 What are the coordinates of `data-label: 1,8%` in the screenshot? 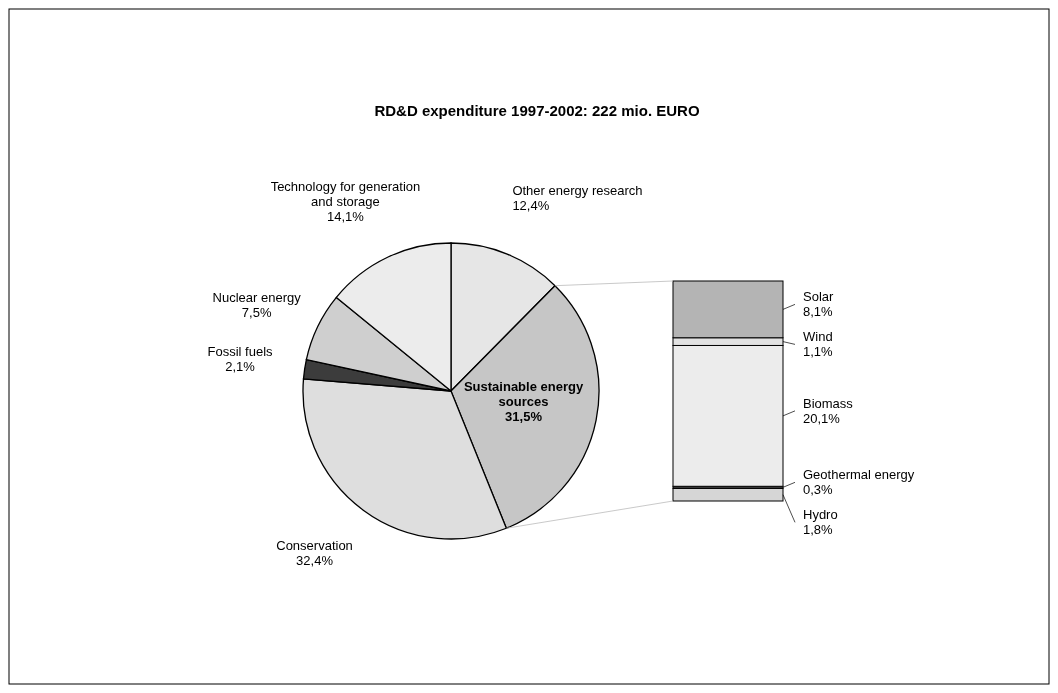 It's located at (818, 530).